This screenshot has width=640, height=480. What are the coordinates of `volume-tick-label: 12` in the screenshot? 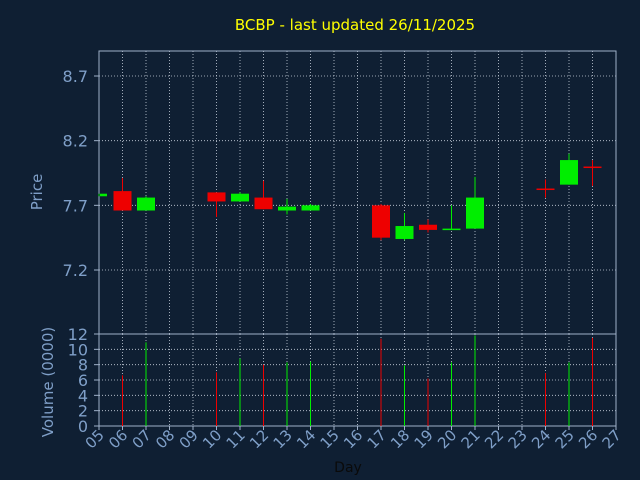 It's located at (78, 334).